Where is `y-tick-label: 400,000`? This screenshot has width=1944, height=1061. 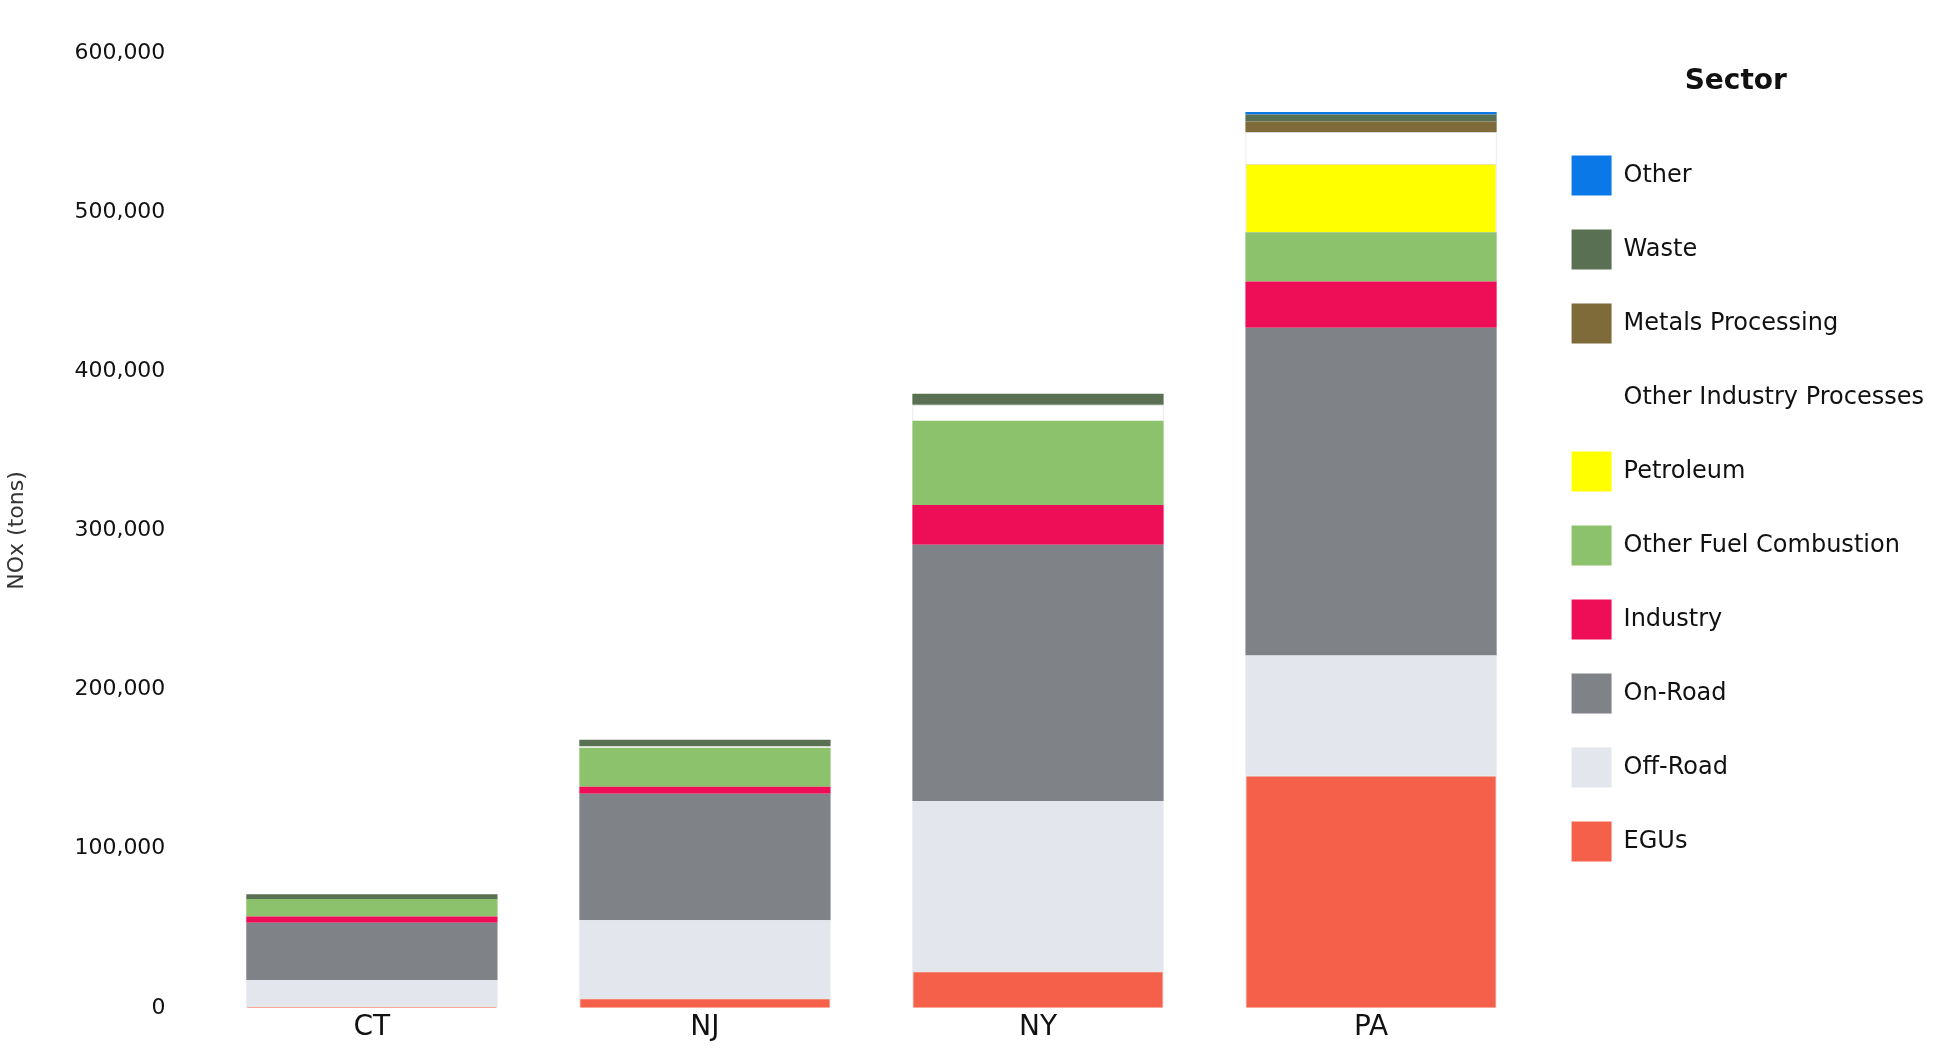 y-tick-label: 400,000 is located at coordinates (120, 370).